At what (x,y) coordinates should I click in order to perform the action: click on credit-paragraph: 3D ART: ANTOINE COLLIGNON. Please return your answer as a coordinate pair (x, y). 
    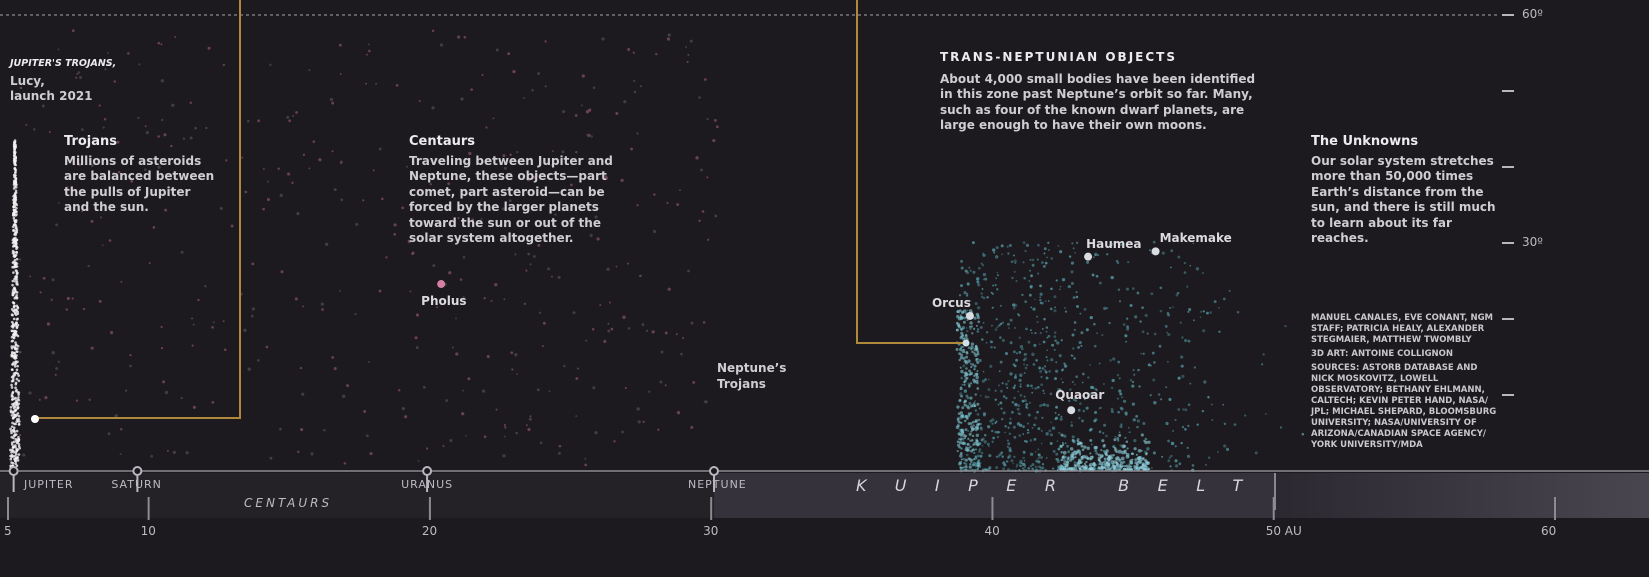
    Looking at the image, I should click on (1411, 354).